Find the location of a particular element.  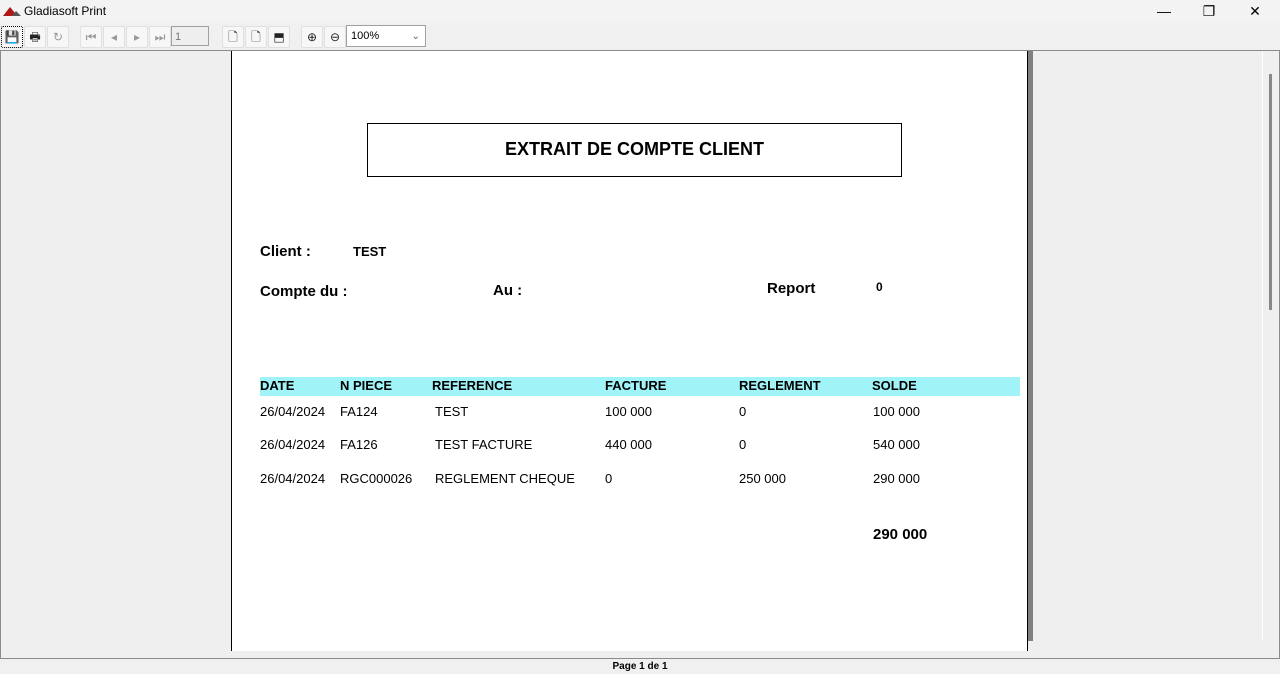

toolbar: 💾 🖶 ↻ ⏮ ◂ ▸ ⏭ 1 🗋 🗋 ⬒ ⊕ ⊖ 100% ⌄ is located at coordinates (640, 36).